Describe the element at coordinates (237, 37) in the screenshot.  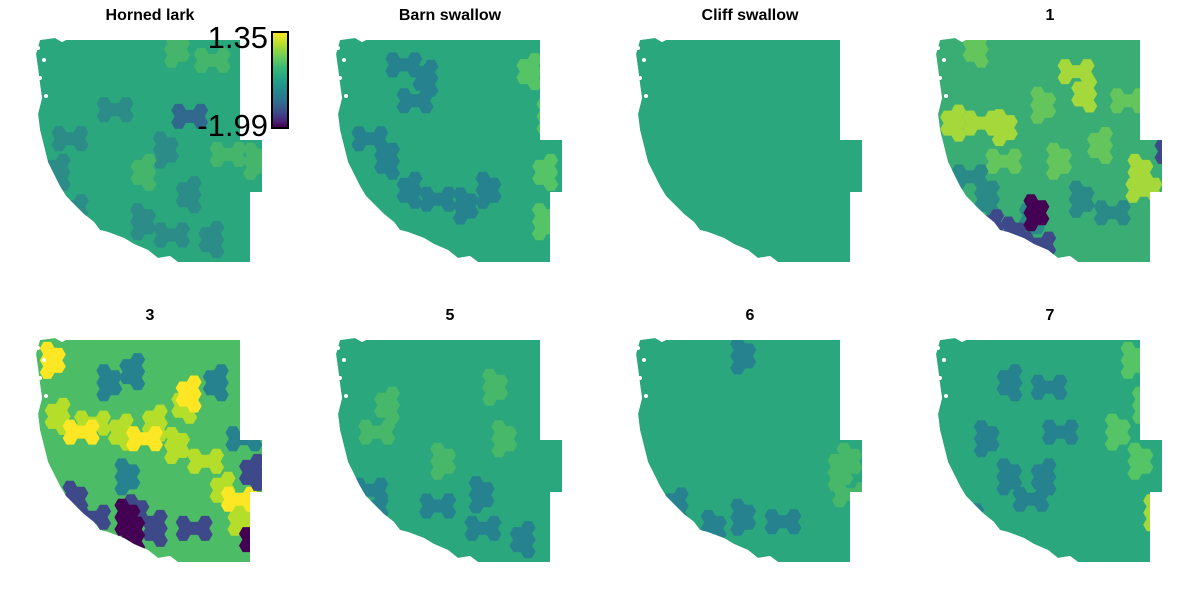
I see `legend-max-label: 1.35` at that location.